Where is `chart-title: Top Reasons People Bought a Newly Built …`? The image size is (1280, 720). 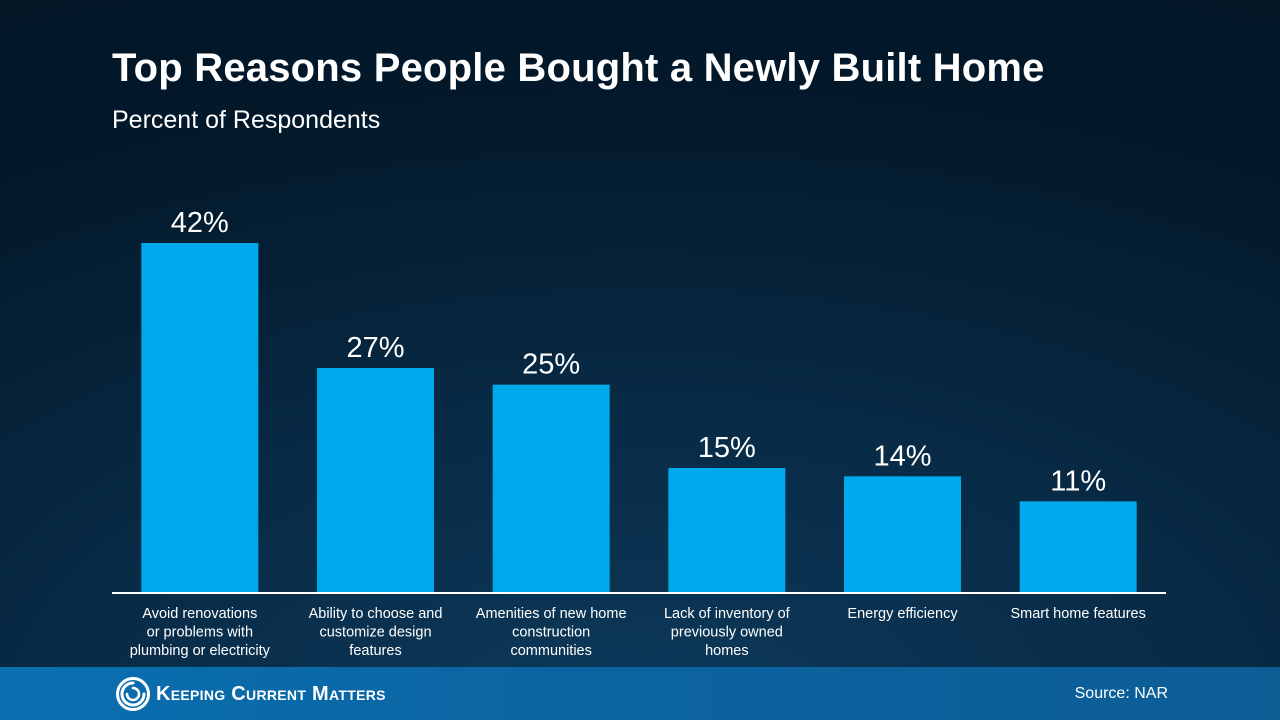 chart-title: Top Reasons People Bought a Newly Built … is located at coordinates (578, 68).